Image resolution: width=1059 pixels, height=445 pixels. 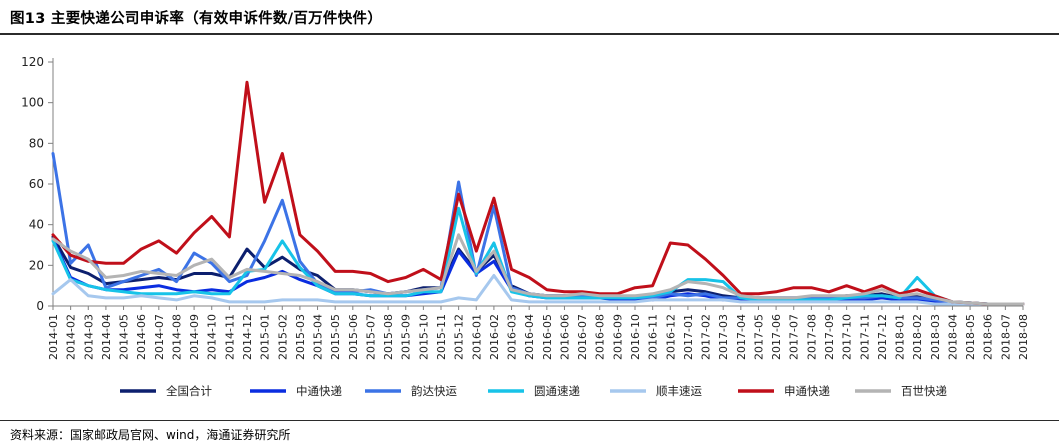 I want to click on x-tick-label: 2017-02, so click(x=706, y=337).